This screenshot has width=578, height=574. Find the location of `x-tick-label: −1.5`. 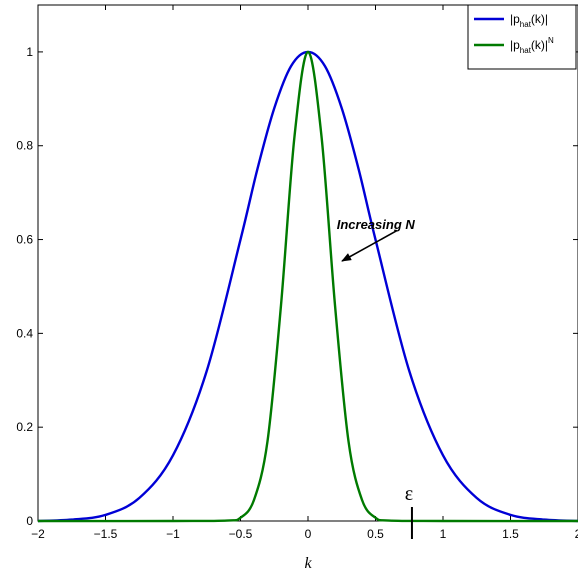

x-tick-label: −1.5 is located at coordinates (106, 534).